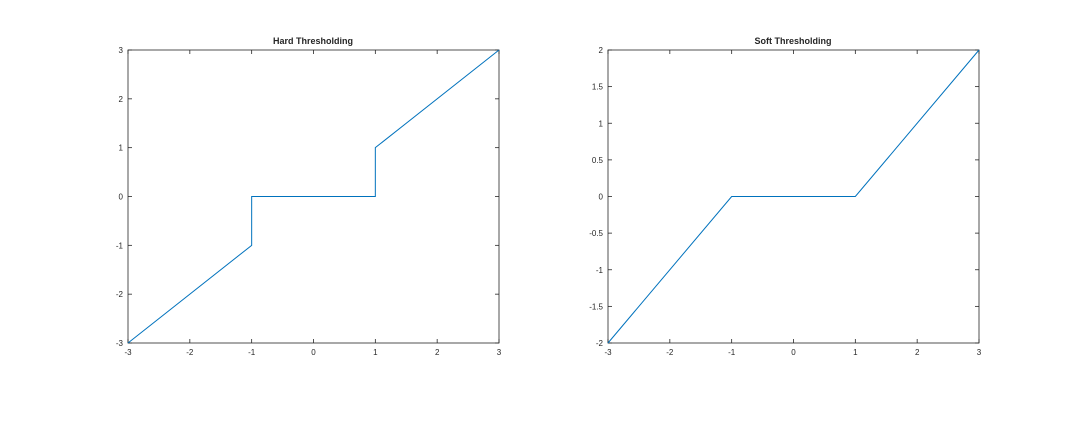 Image resolution: width=1090 pixels, height=431 pixels. What do you see at coordinates (598, 87) in the screenshot?
I see `y-tick-label: 1.5` at bounding box center [598, 87].